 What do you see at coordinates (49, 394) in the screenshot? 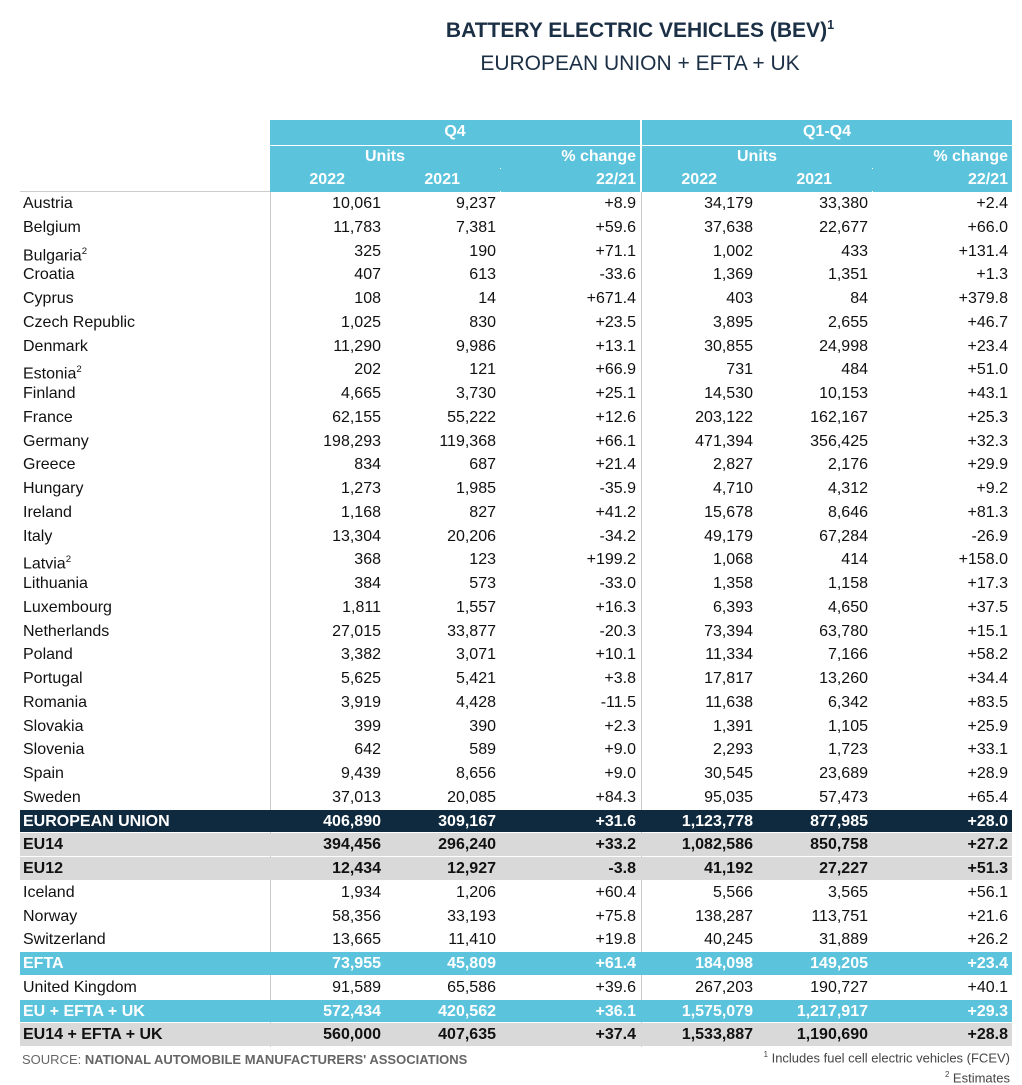
I see `row-label: Finland` at bounding box center [49, 394].